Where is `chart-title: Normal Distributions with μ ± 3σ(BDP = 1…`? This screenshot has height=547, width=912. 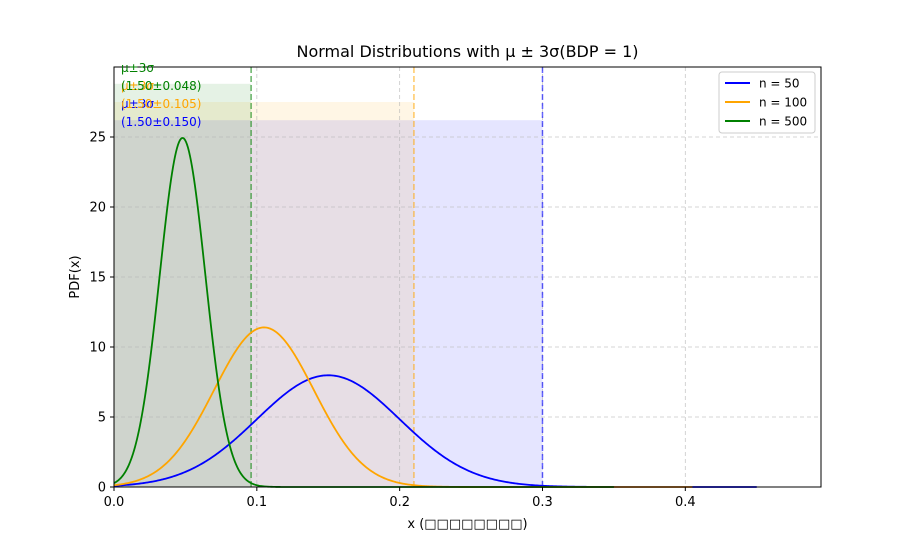
chart-title: Normal Distributions with μ ± 3σ(BDP = 1… is located at coordinates (467, 51).